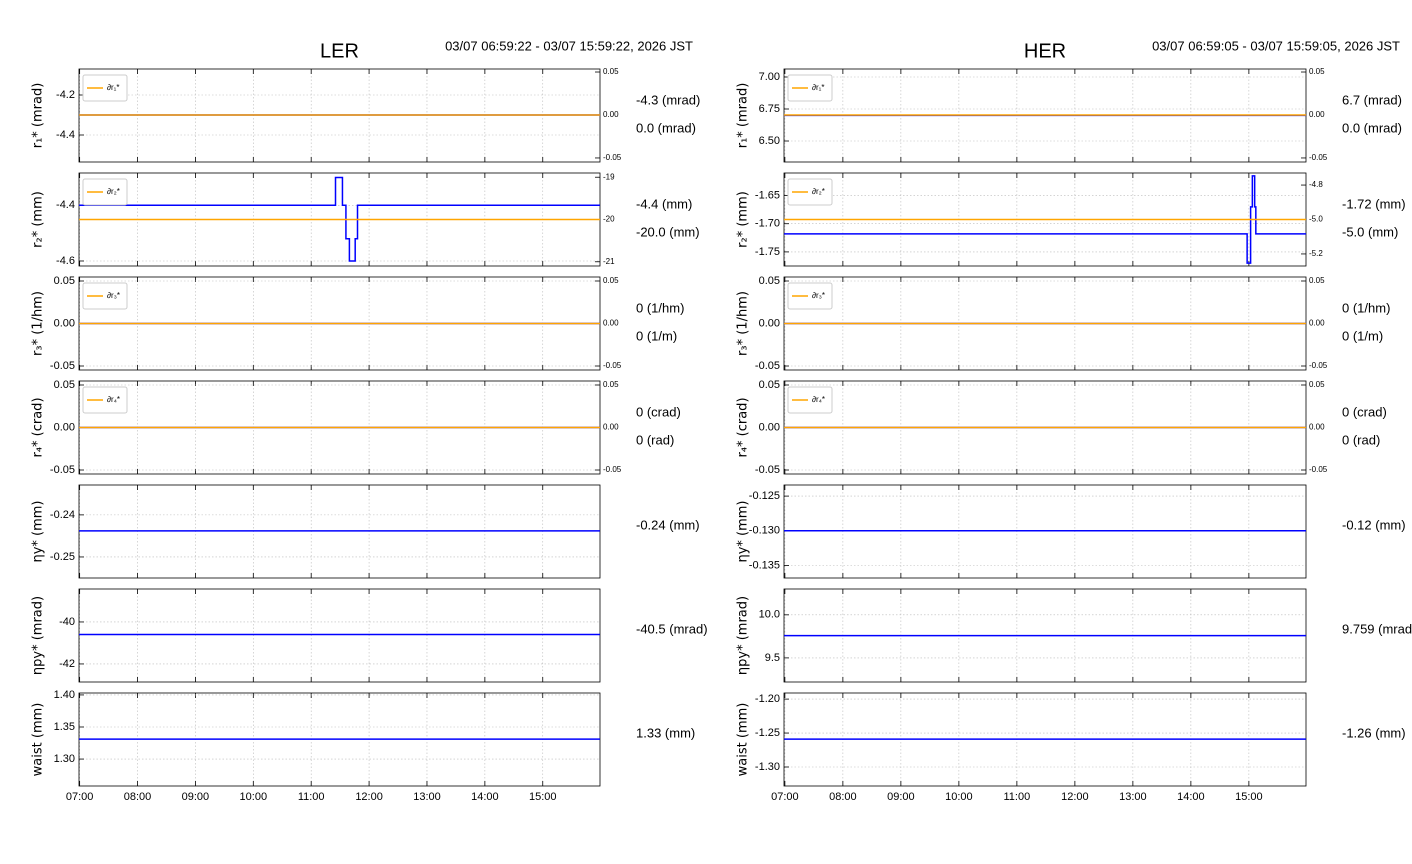 Image resolution: width=1412 pixels, height=864 pixels. I want to click on legend-label: ∂r₁*, so click(113, 87).